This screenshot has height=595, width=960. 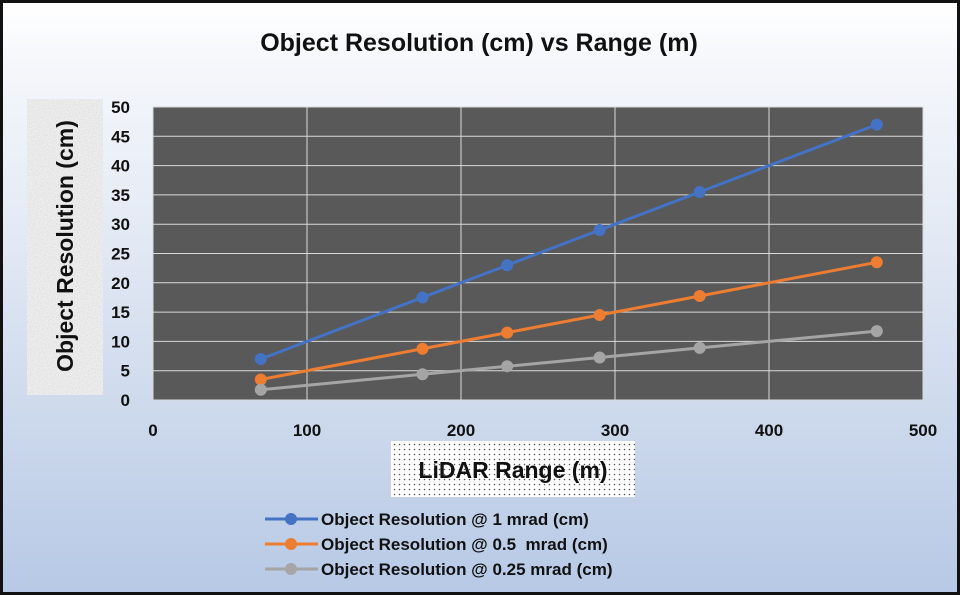 I want to click on y-axis-ticks: 0 5 10 15 20 25 30 35 40 45 50, so click(x=120, y=254).